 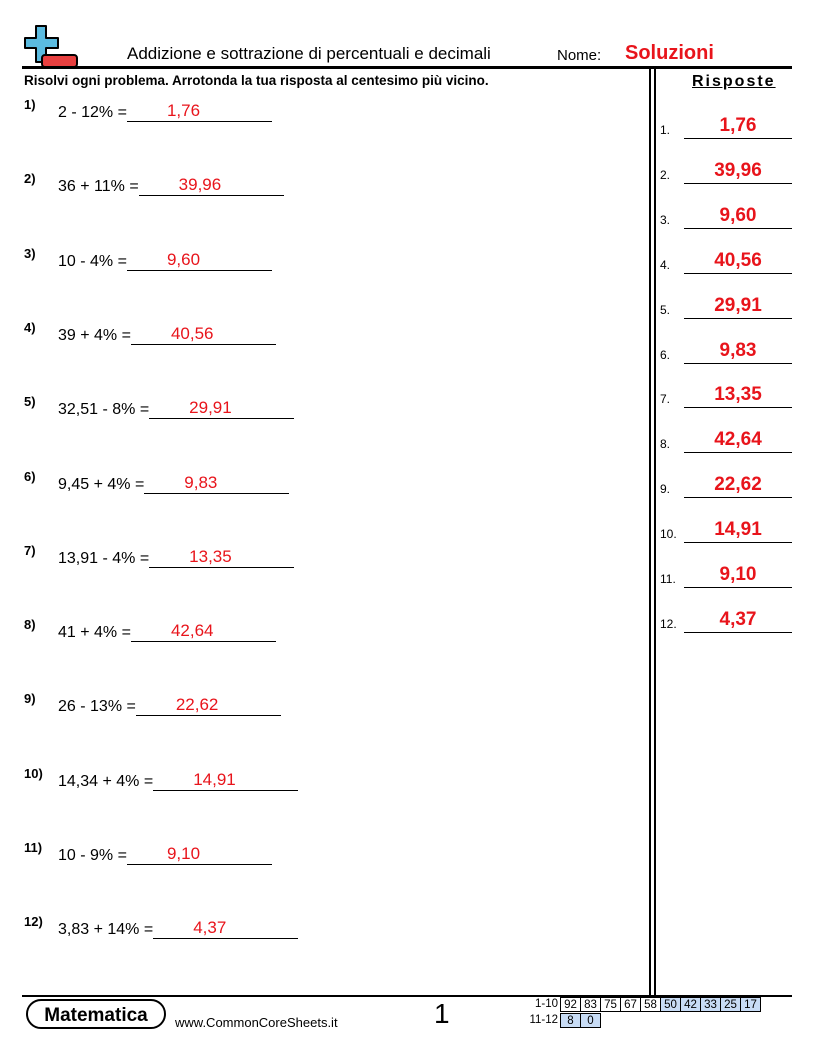 I want to click on answer-value: 14,91, so click(x=738, y=531).